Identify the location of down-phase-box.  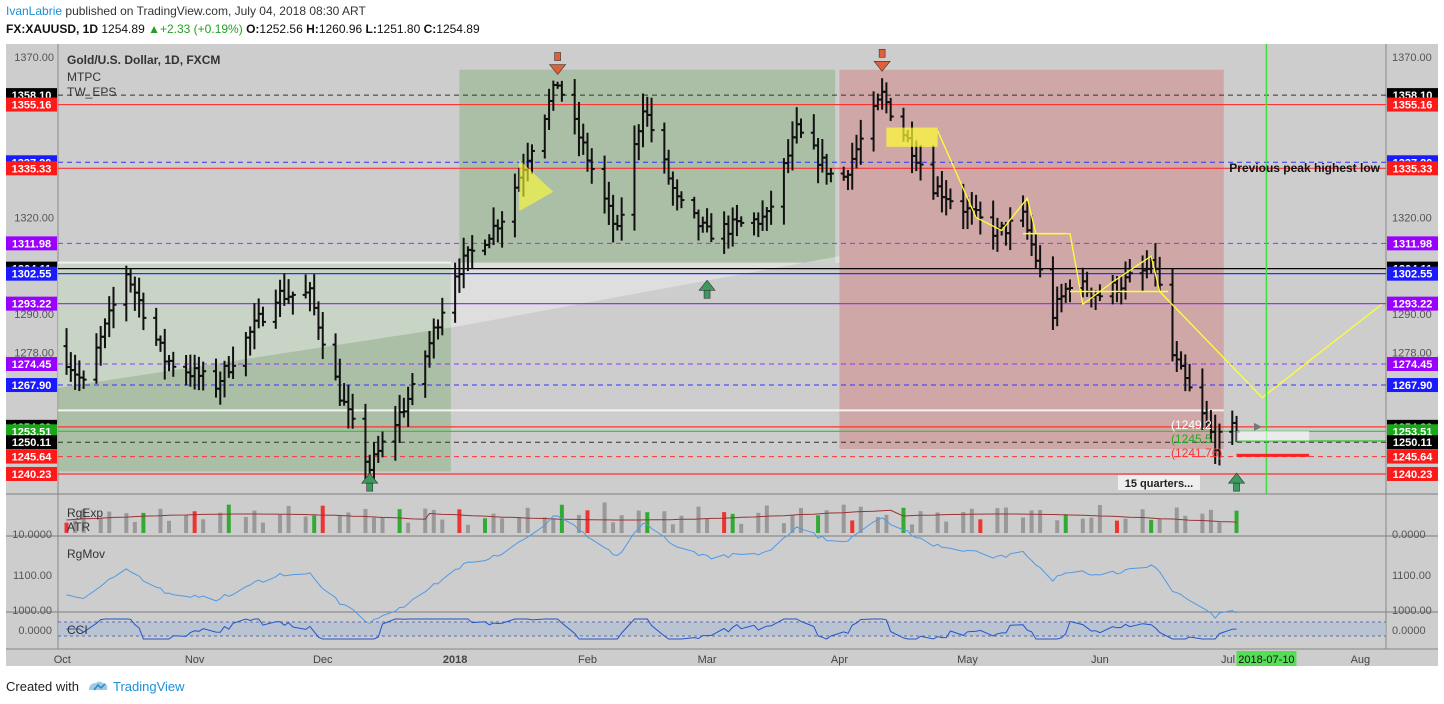
(1031, 259).